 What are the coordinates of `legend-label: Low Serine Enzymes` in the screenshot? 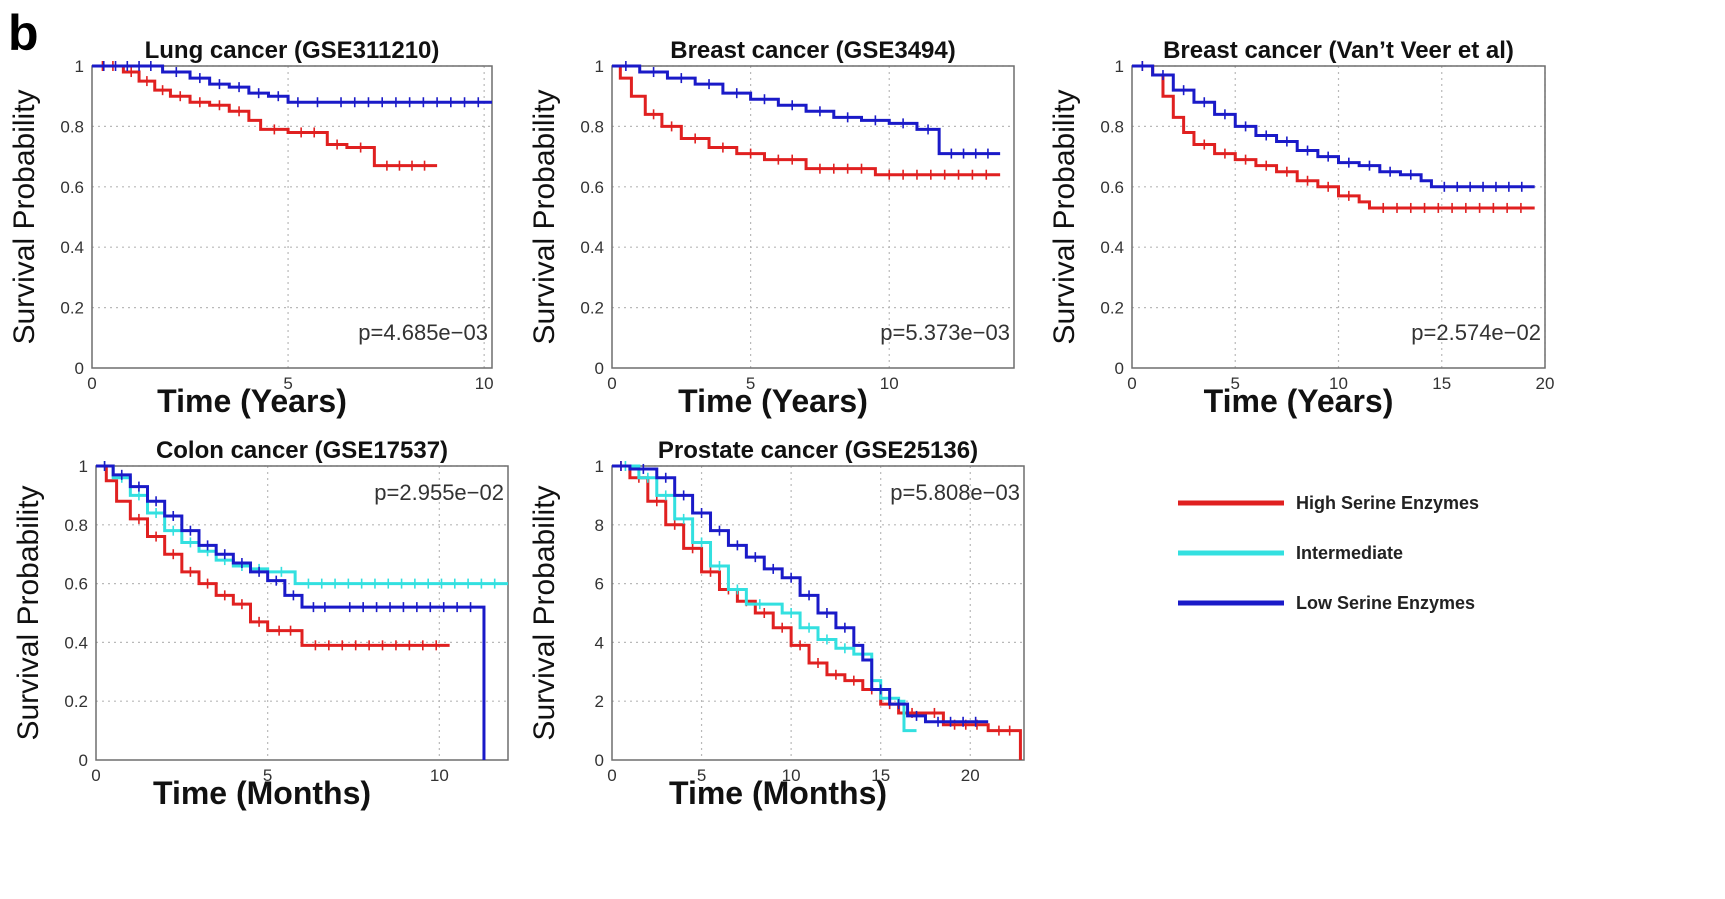 It's located at (1385, 603).